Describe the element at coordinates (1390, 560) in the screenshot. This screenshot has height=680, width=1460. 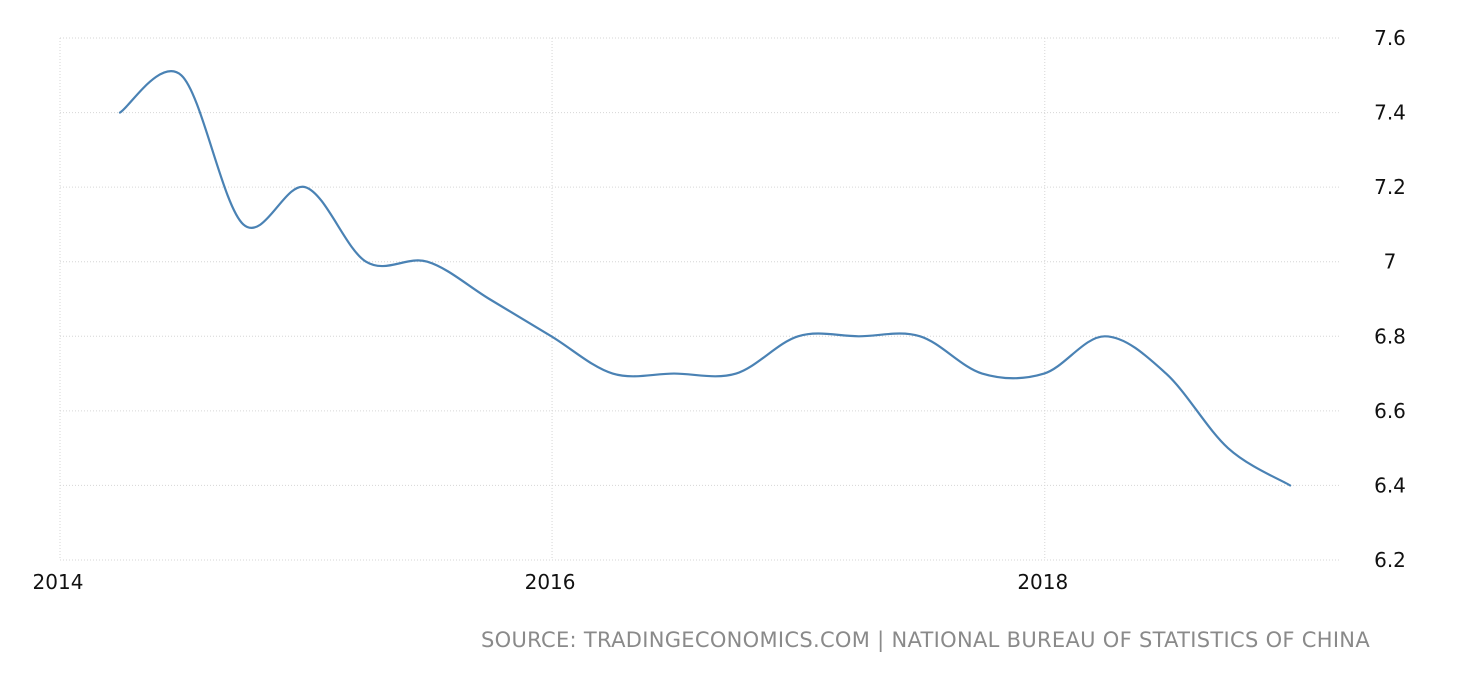
I see `y-tick-label: 6.2` at that location.